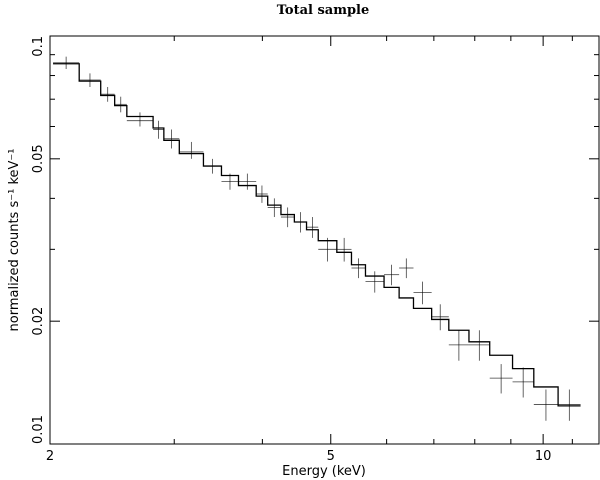 This screenshot has height=480, width=600. What do you see at coordinates (38, 158) in the screenshot?
I see `y-tick-label: 0.05` at bounding box center [38, 158].